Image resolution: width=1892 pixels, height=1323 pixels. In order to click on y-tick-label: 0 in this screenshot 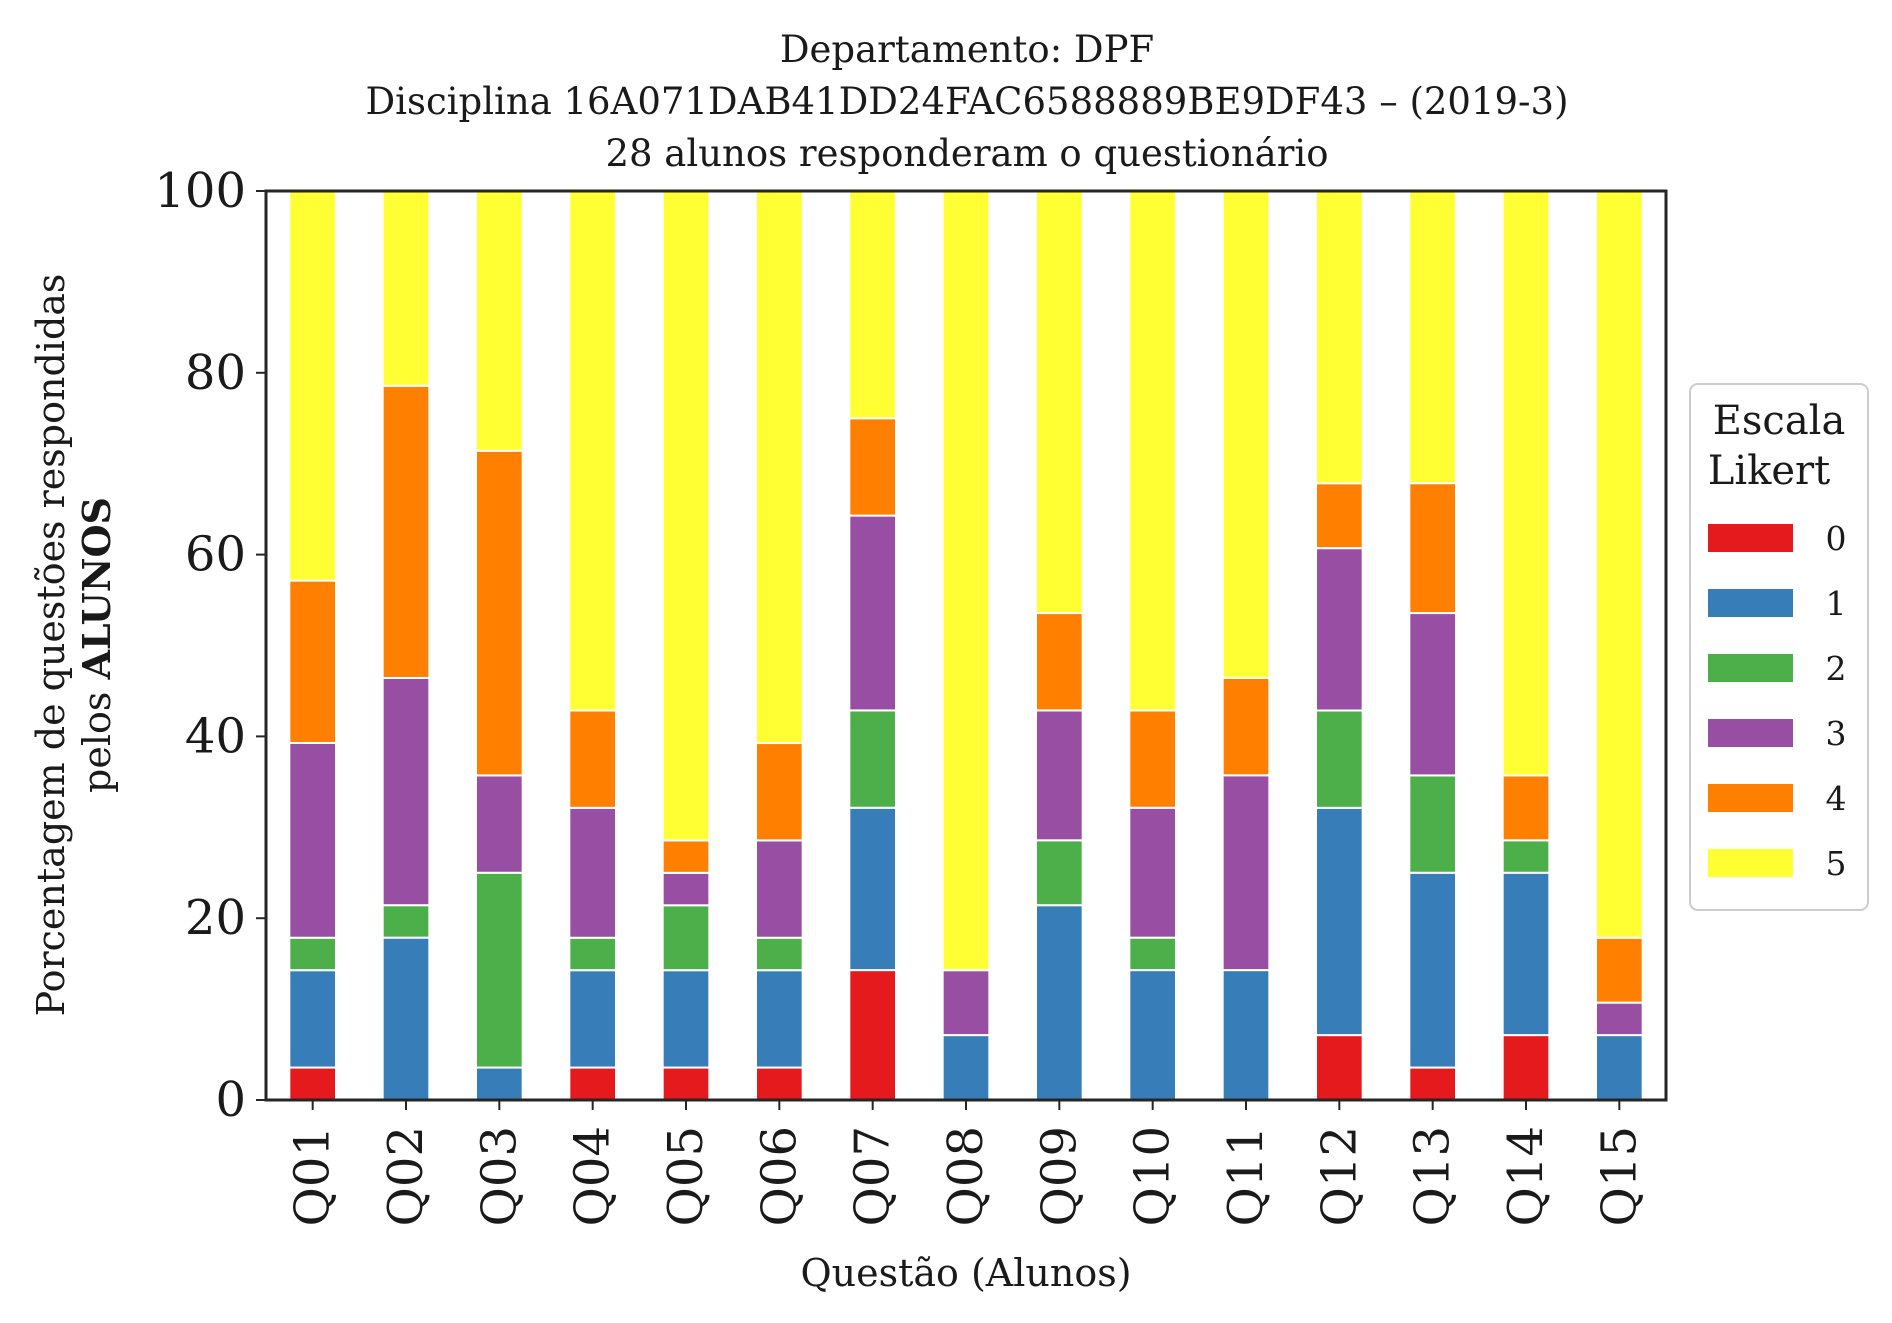, I will do `click(230, 1100)`.